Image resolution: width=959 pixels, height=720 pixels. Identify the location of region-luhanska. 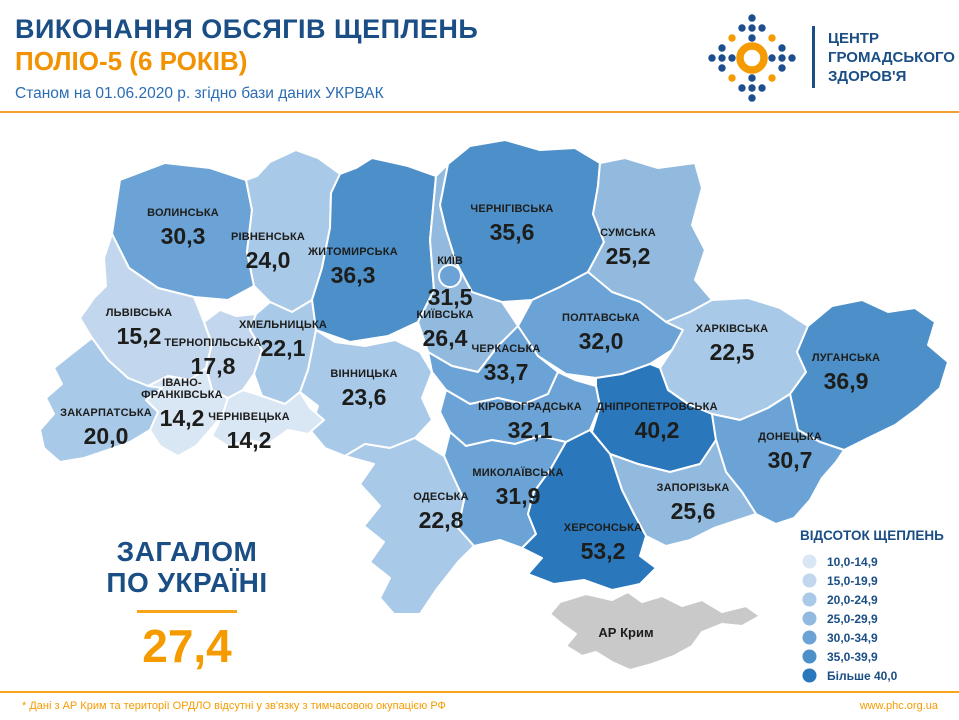
(869, 375).